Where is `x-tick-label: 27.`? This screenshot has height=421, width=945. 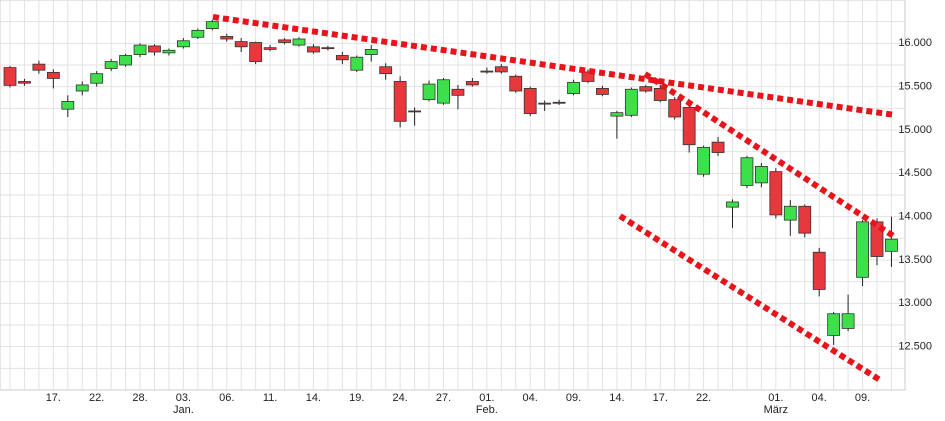
x-tick-label: 27. is located at coordinates (443, 398).